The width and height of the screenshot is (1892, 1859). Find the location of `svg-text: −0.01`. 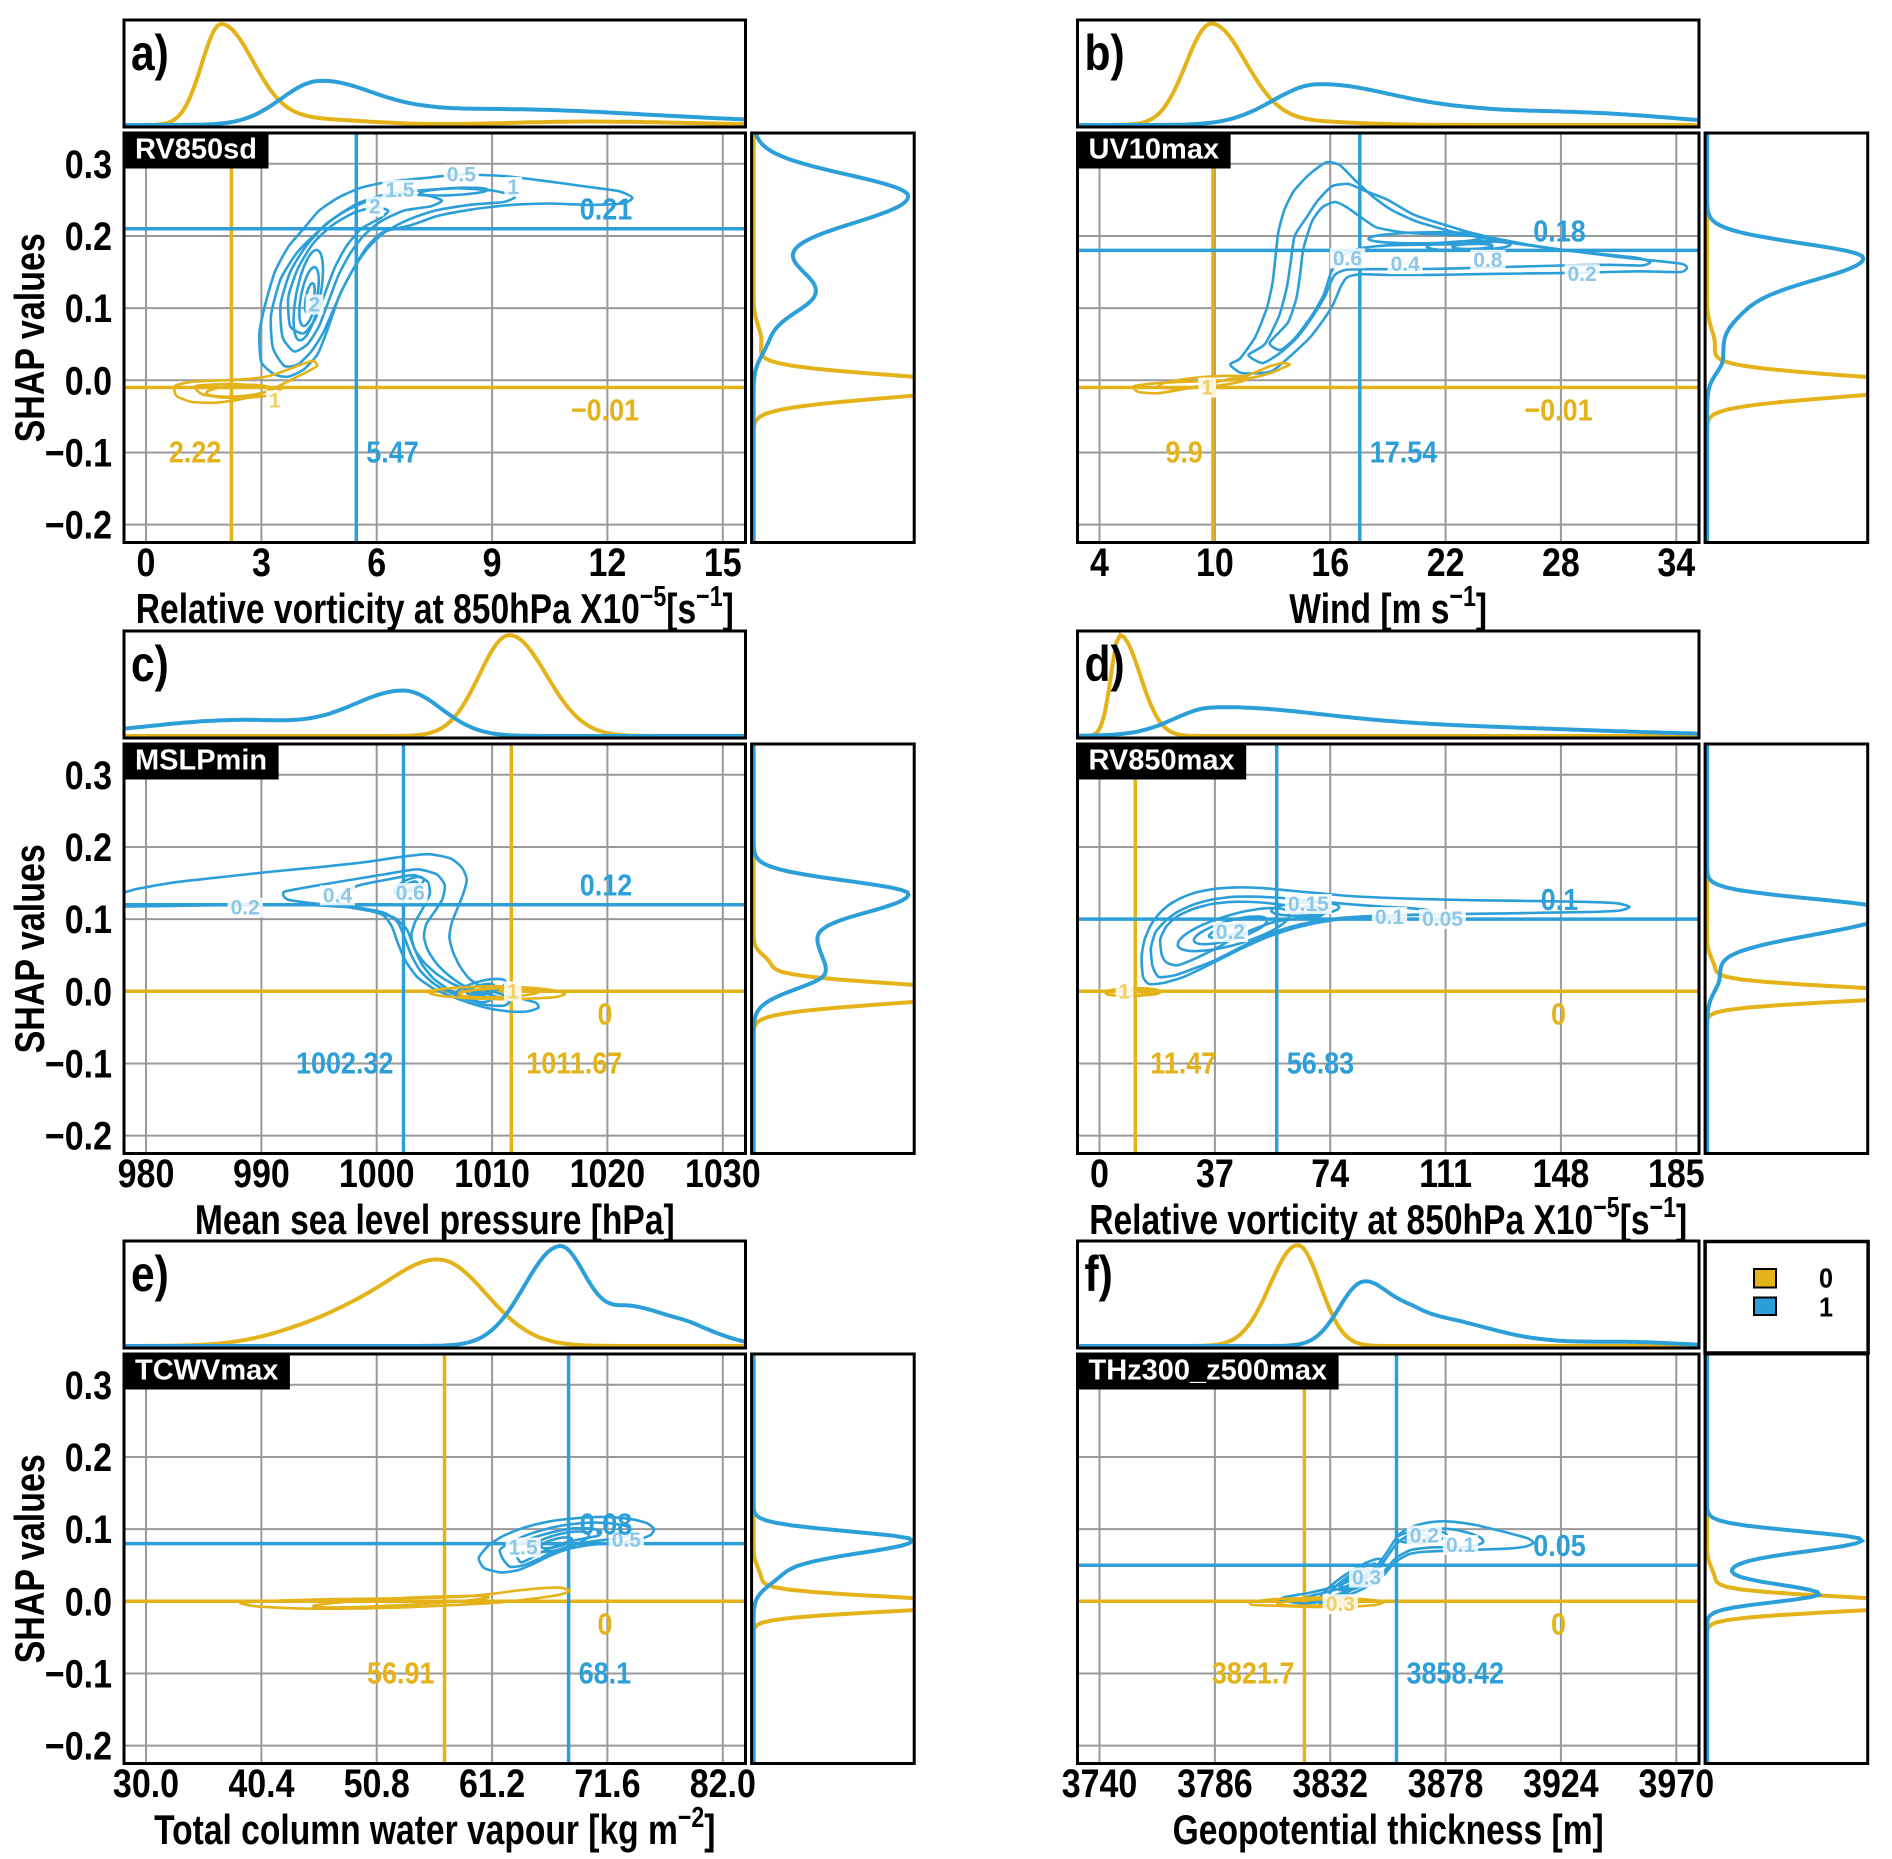

svg-text: −0.01 is located at coordinates (1558, 411).